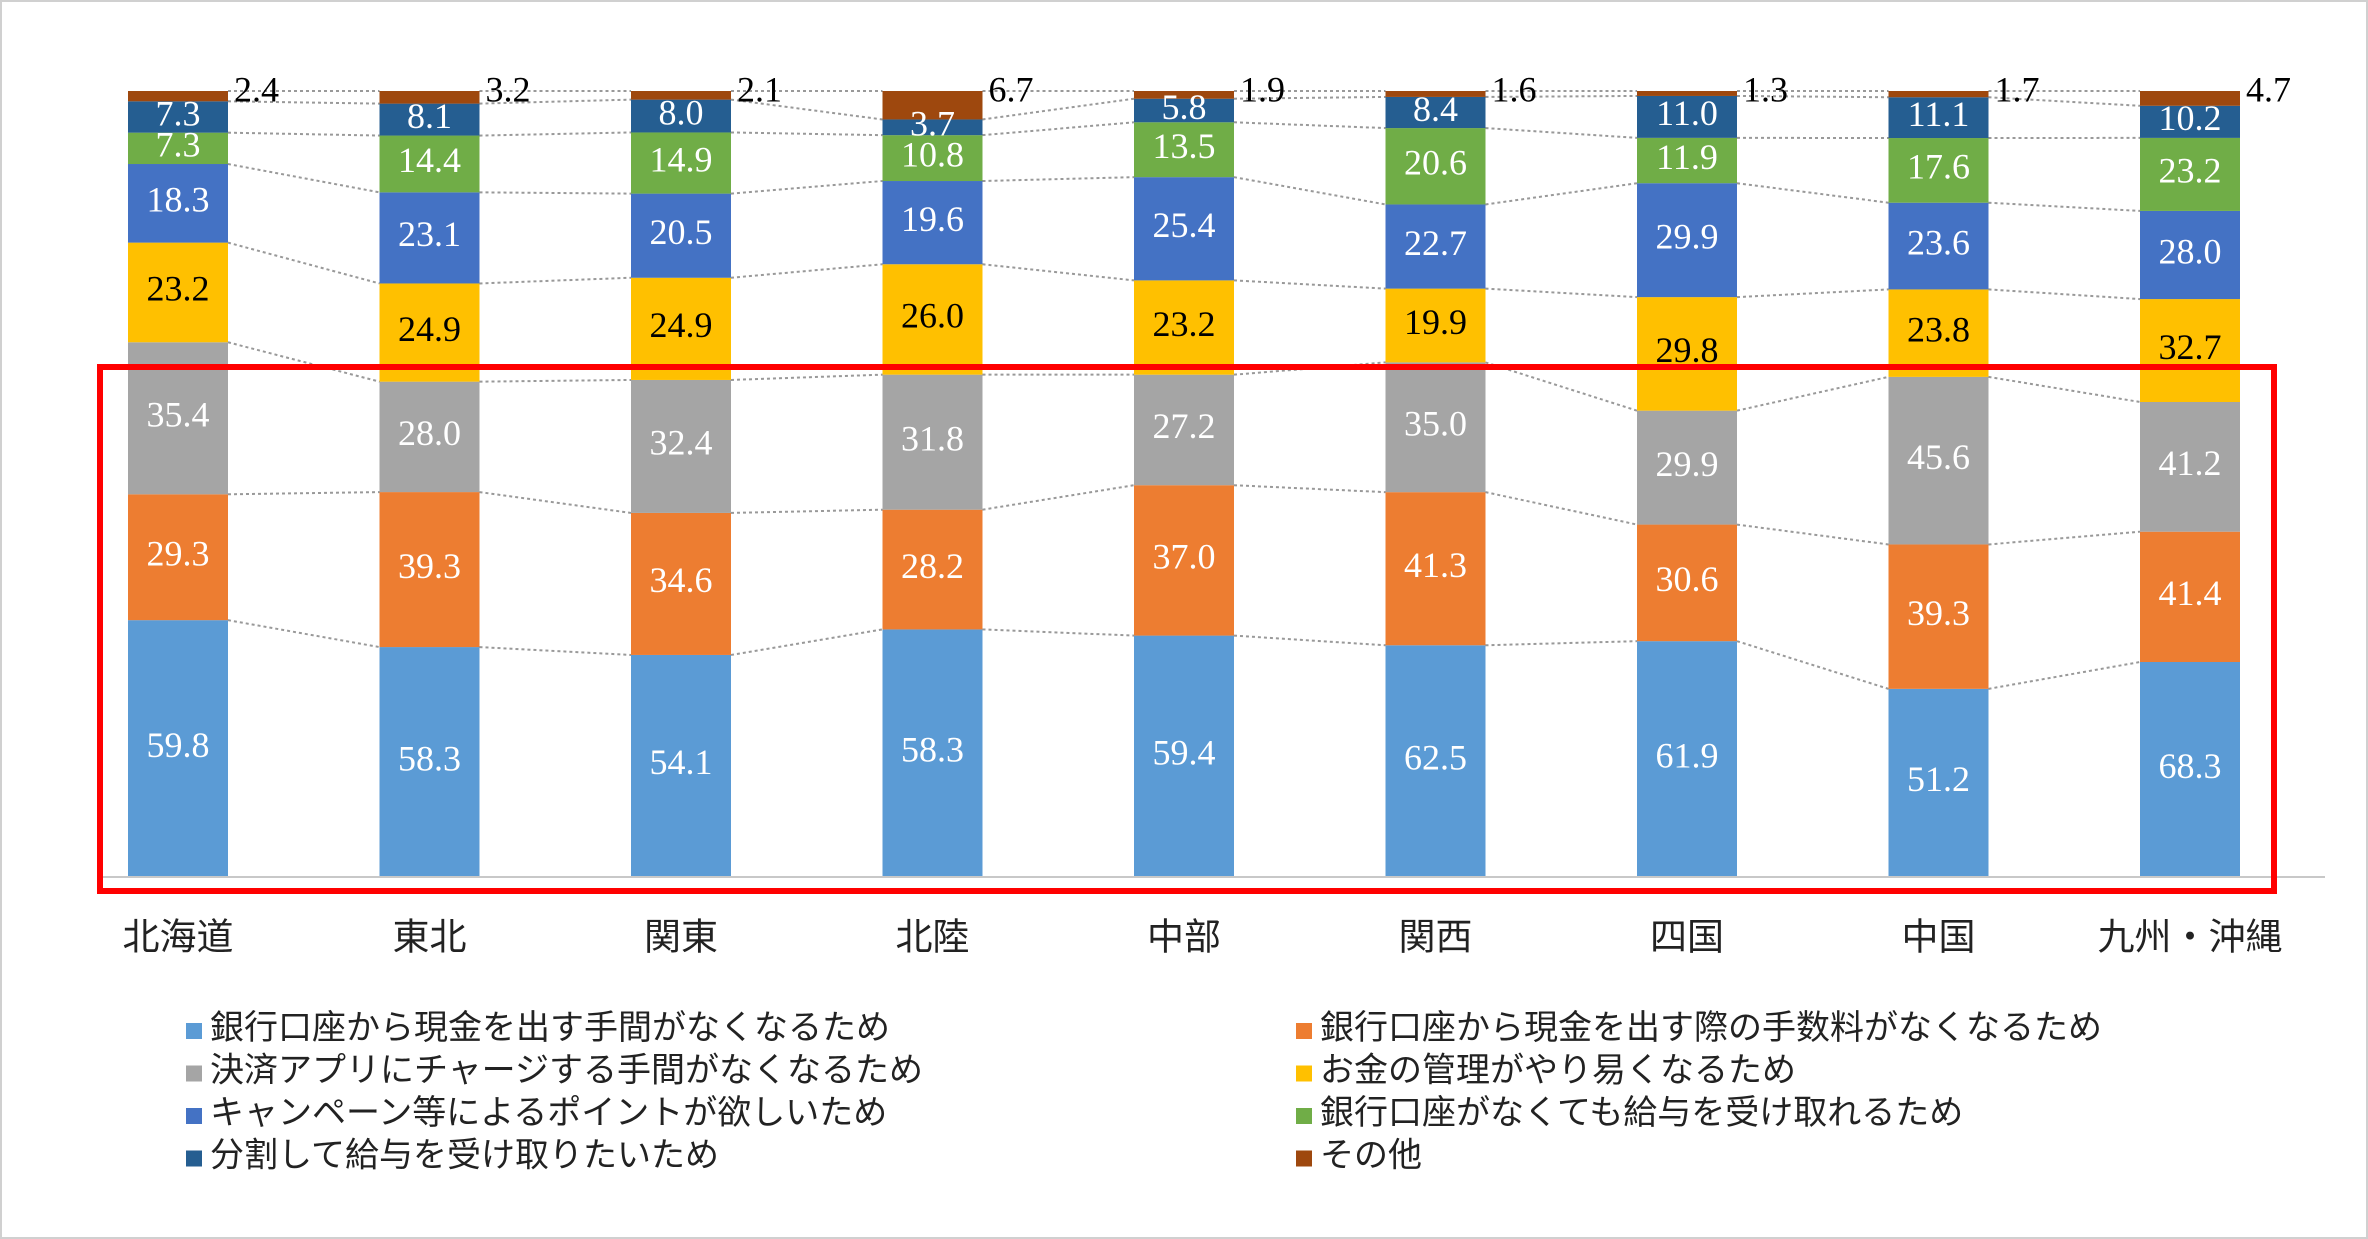  I want to click on data-label: 11.1, so click(1939, 114).